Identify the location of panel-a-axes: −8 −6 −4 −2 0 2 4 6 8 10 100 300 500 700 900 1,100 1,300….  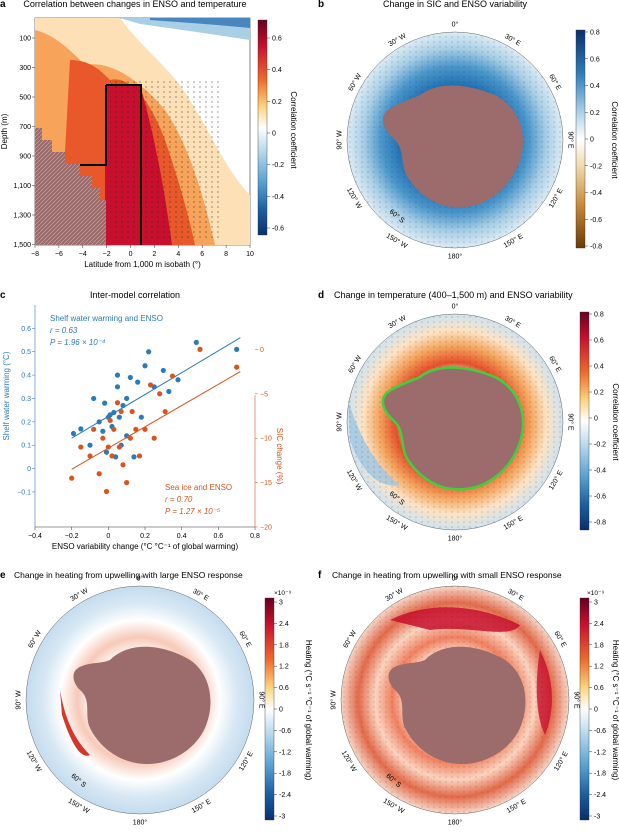
(127, 153).